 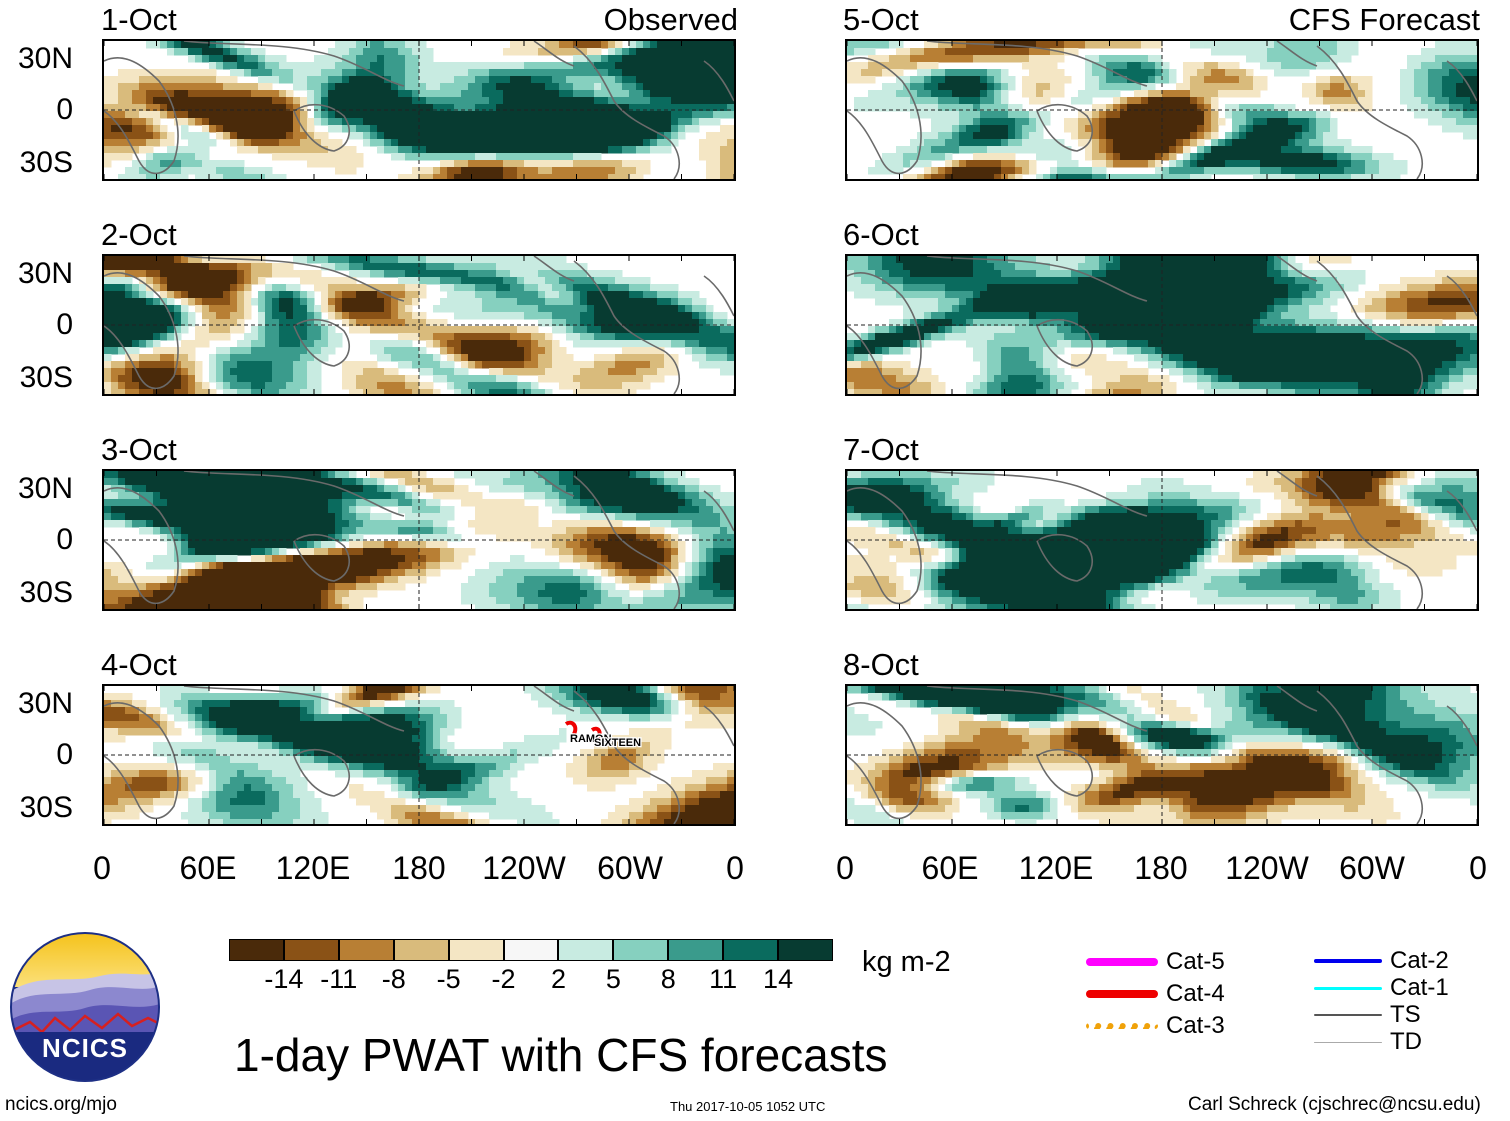 What do you see at coordinates (61, 1104) in the screenshot?
I see `footer-url: ncics.org/mjo` at bounding box center [61, 1104].